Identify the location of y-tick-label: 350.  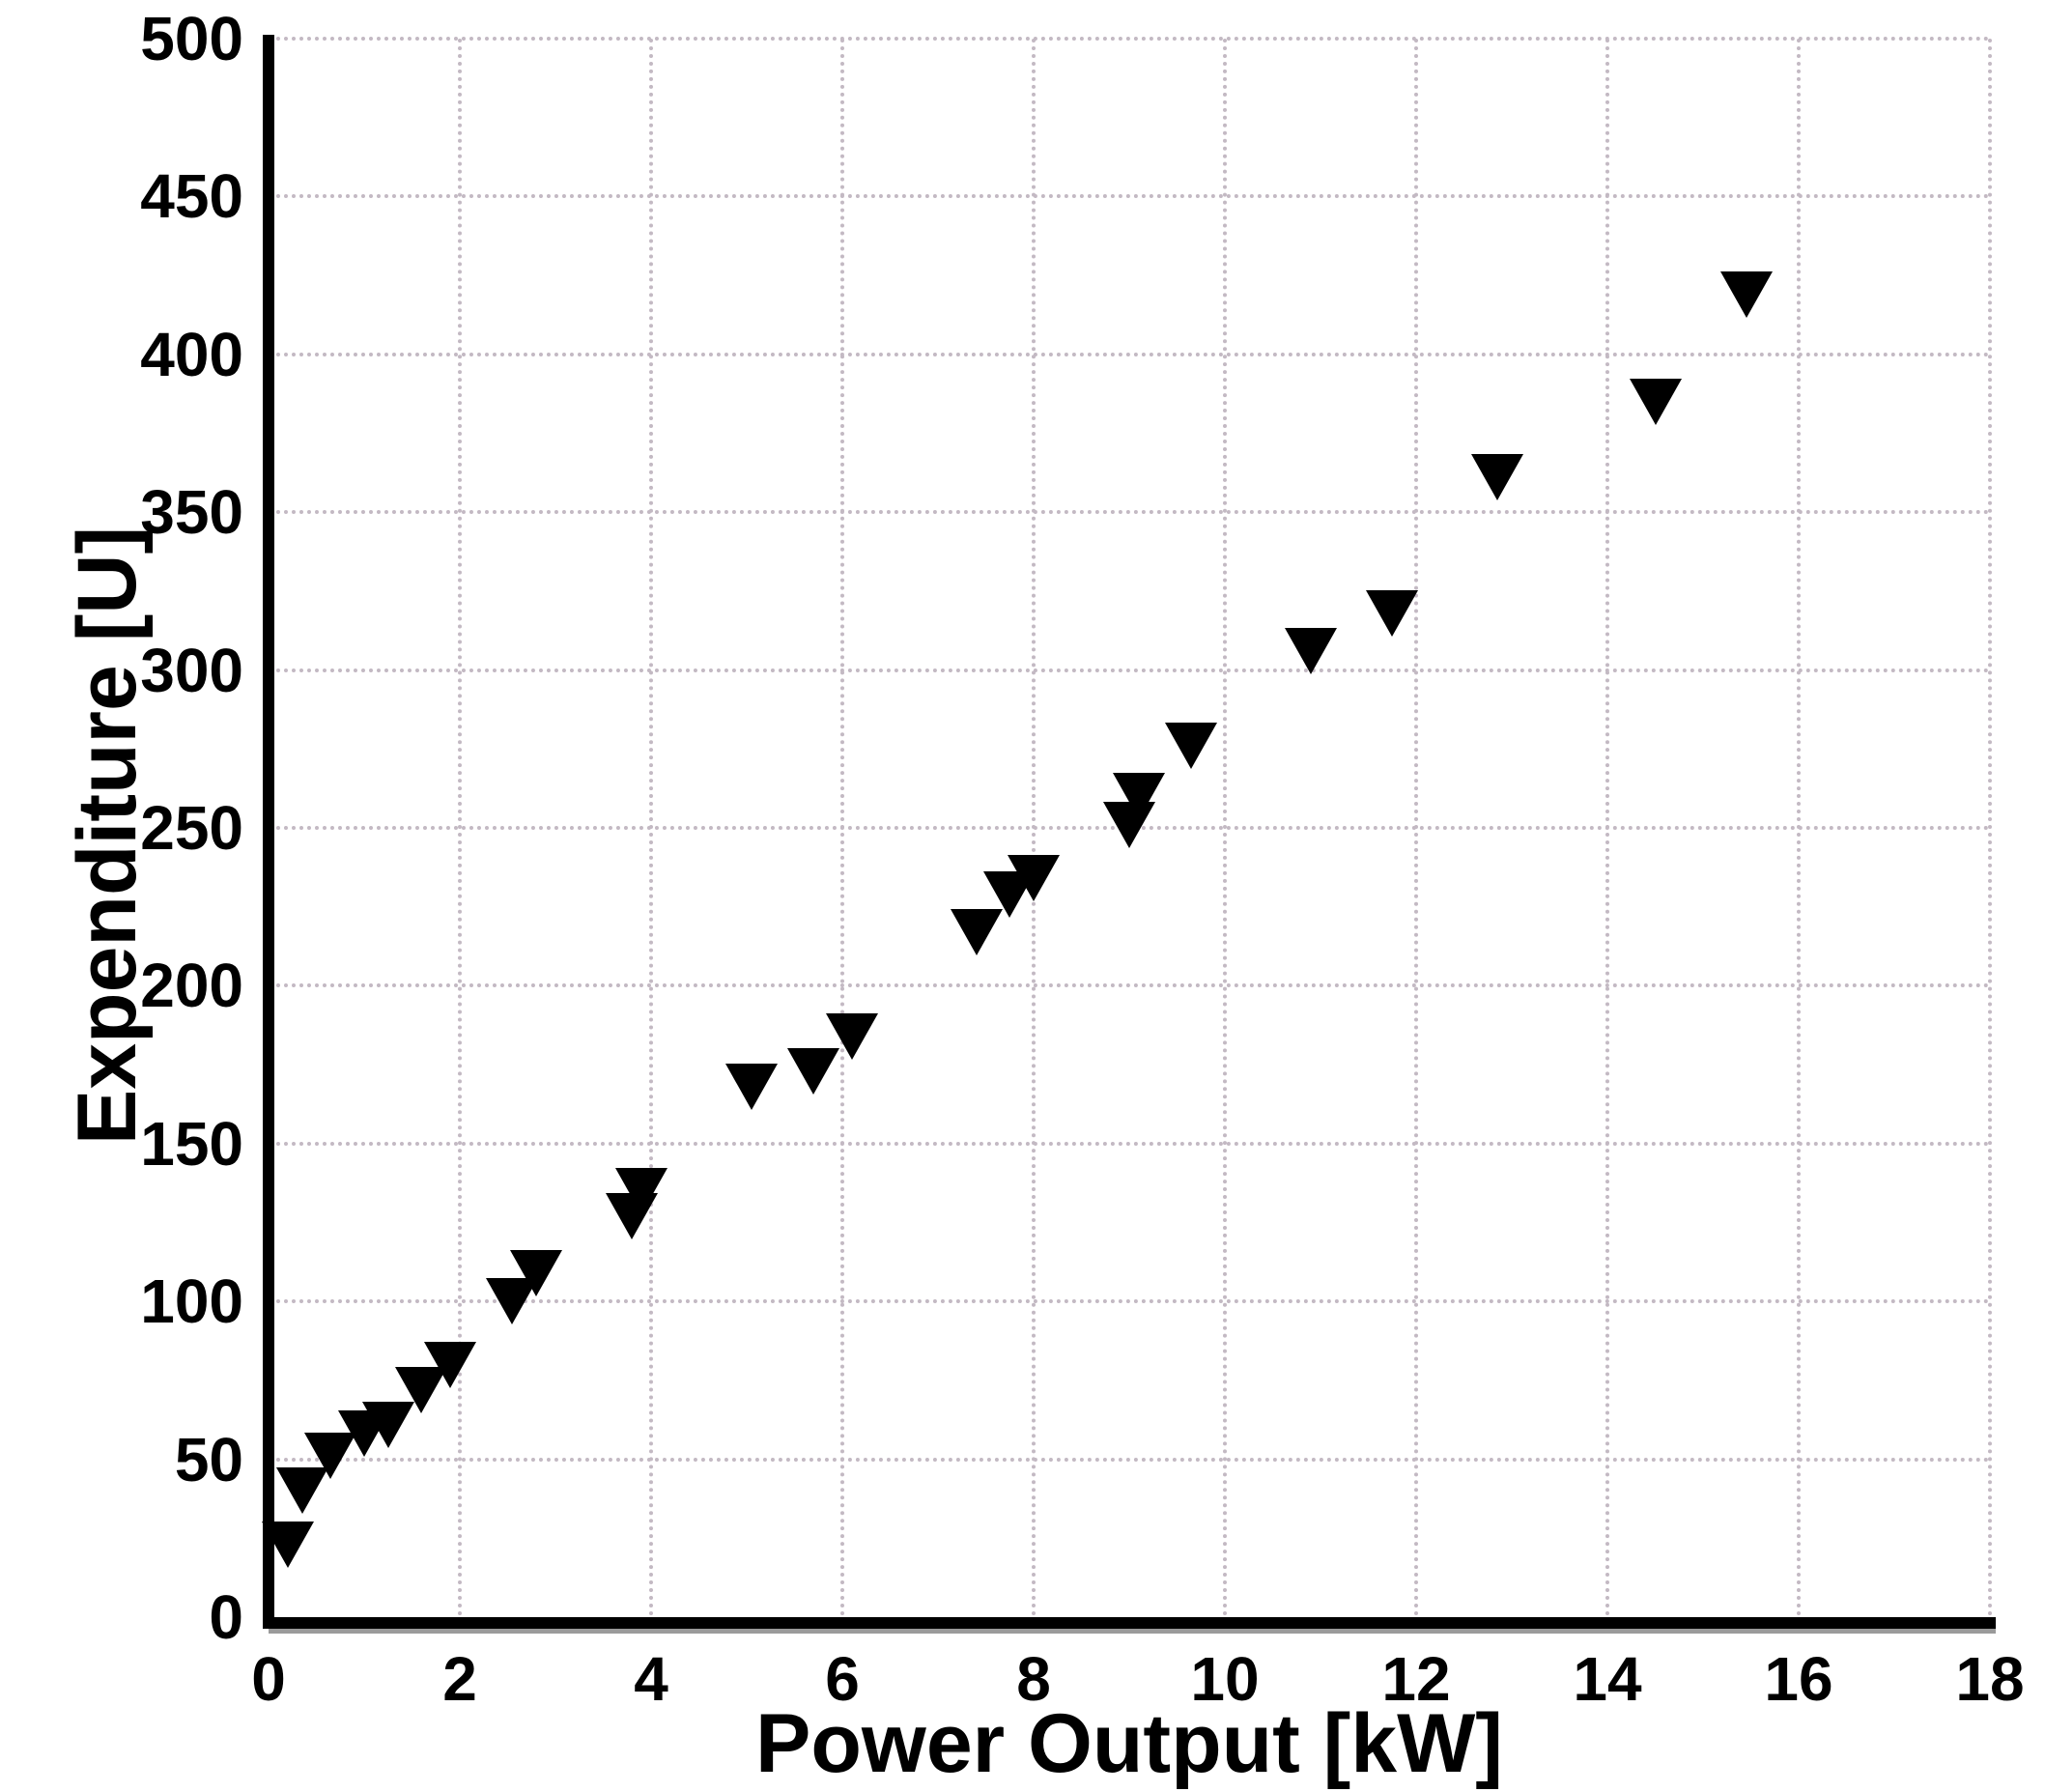
(191, 512).